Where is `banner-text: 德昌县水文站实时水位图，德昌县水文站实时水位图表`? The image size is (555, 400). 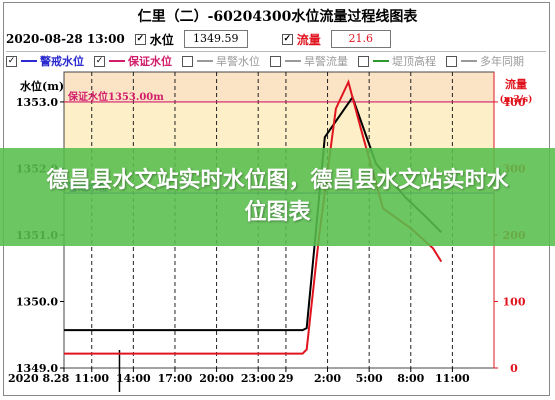 banner-text: 德昌县水文站实时水位图，德昌县水文站实时水位图表 is located at coordinates (277, 196).